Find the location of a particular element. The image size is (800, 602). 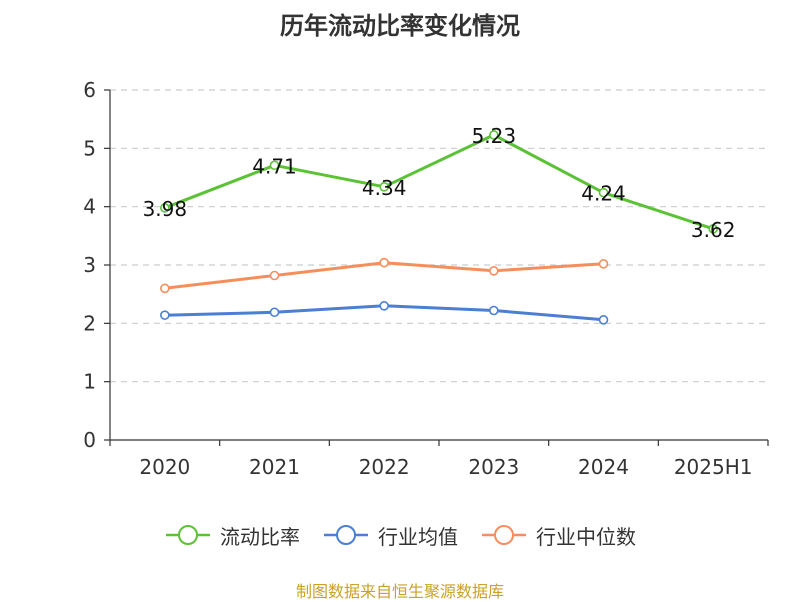

y-tick-label: 0 is located at coordinates (89, 440).